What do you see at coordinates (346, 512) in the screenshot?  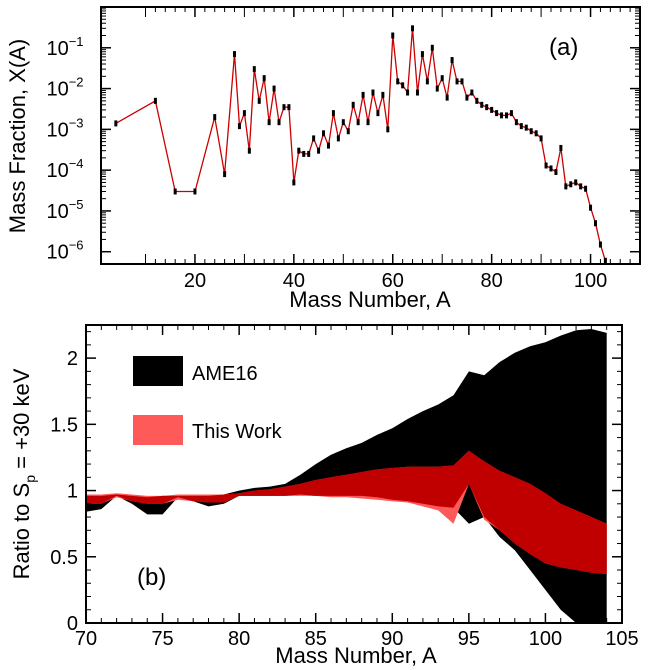 I see `band-overlap` at bounding box center [346, 512].